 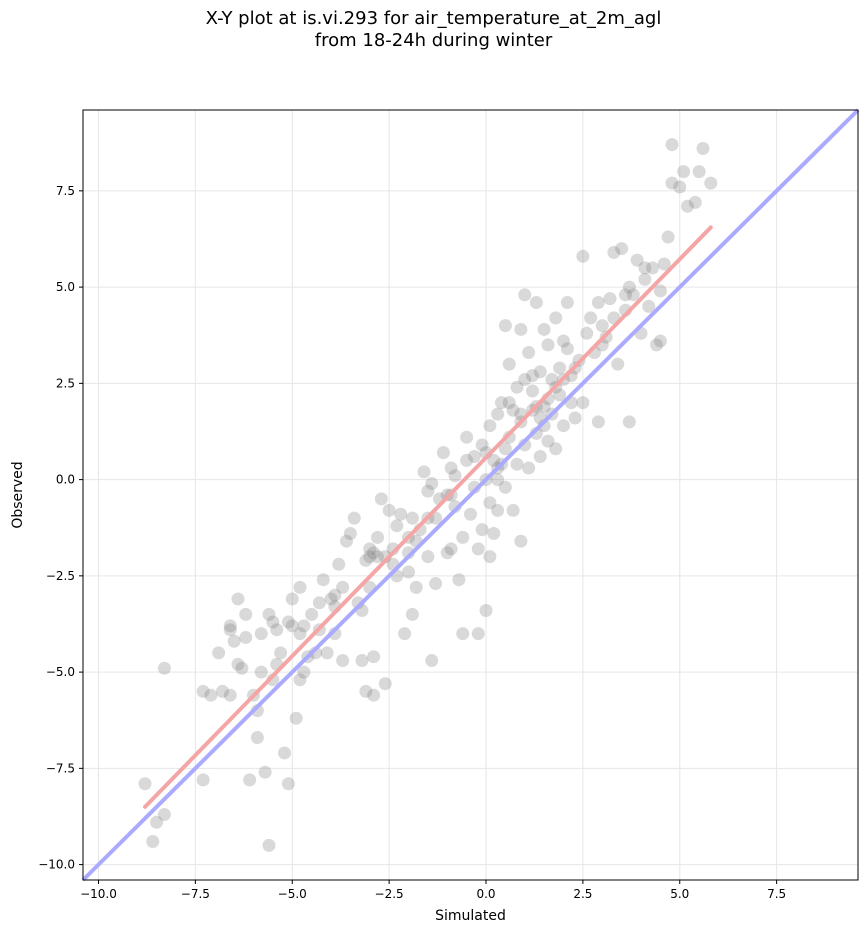 I want to click on y-tick-label: 5.0, so click(x=65, y=287).